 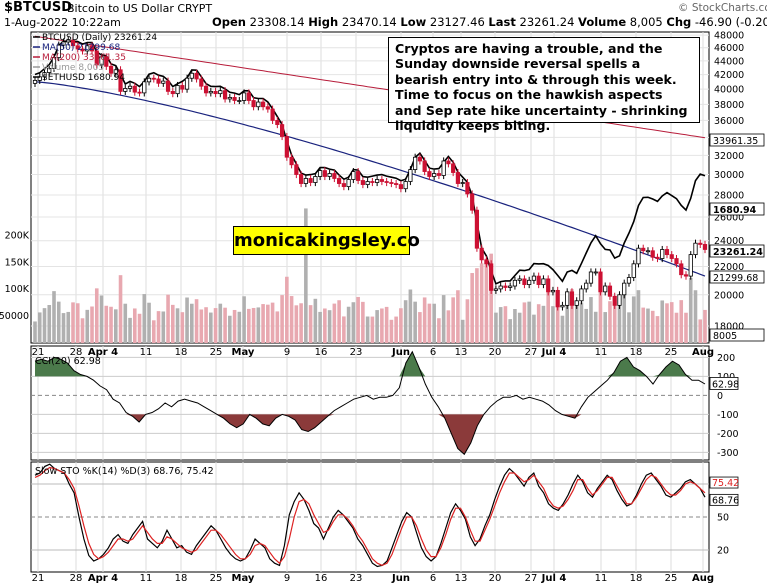 I want to click on price-flag-label: 8005, so click(x=725, y=336).